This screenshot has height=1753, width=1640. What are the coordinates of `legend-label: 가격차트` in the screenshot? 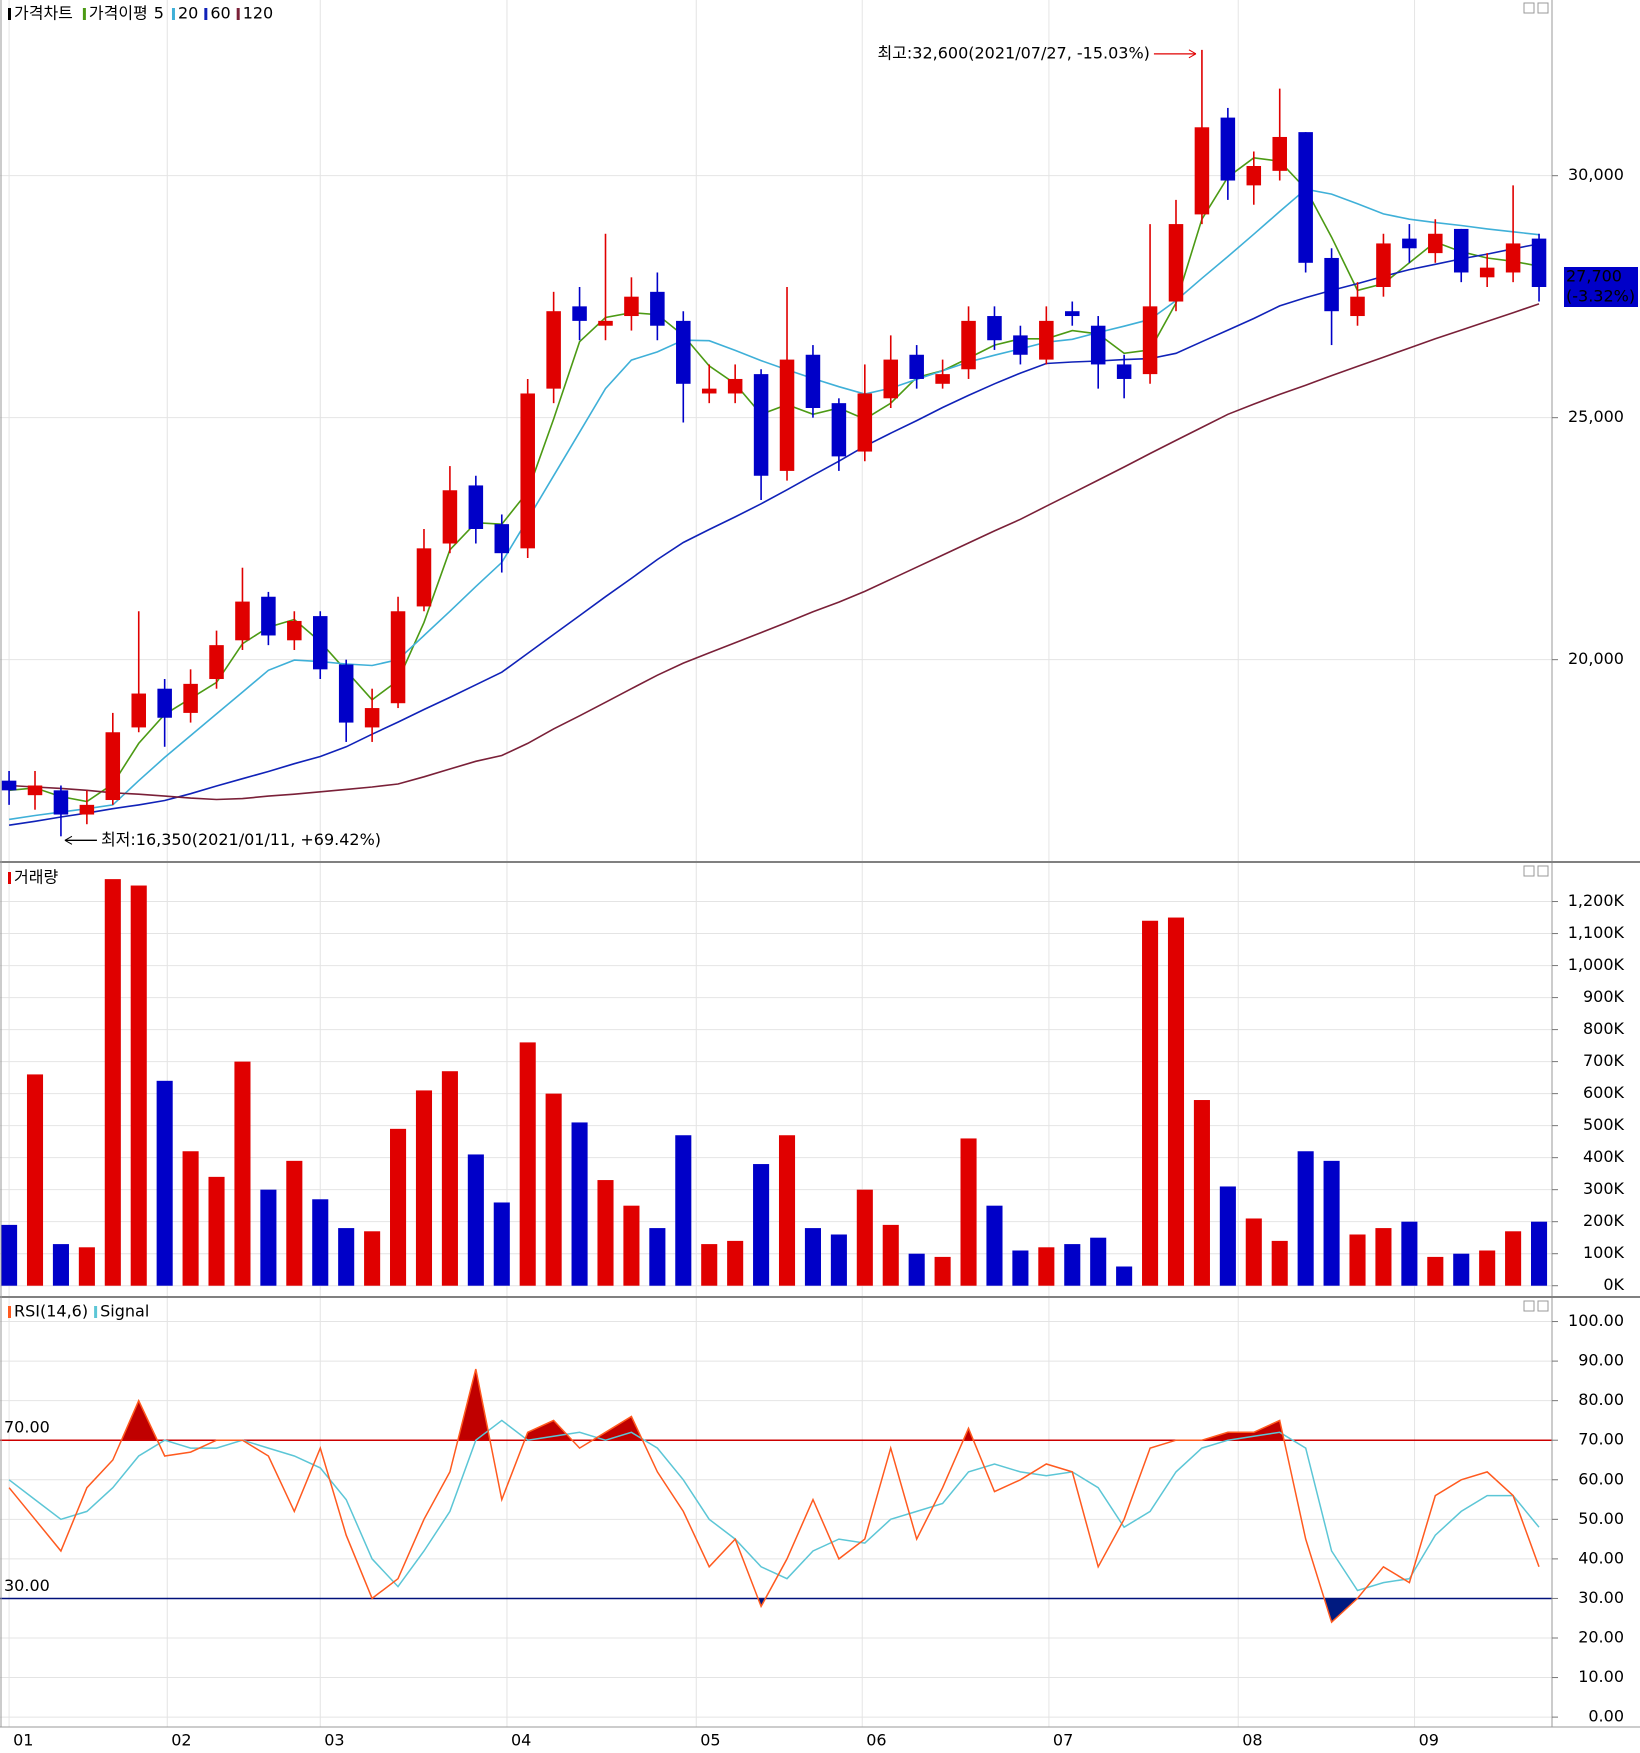 It's located at (43, 13).